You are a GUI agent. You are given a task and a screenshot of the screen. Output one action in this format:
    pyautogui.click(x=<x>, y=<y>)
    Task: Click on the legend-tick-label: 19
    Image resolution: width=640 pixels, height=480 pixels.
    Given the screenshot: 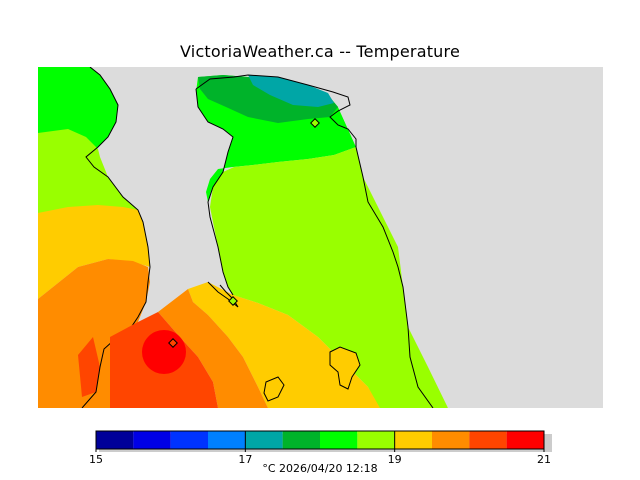 What is the action you would take?
    pyautogui.click(x=395, y=459)
    